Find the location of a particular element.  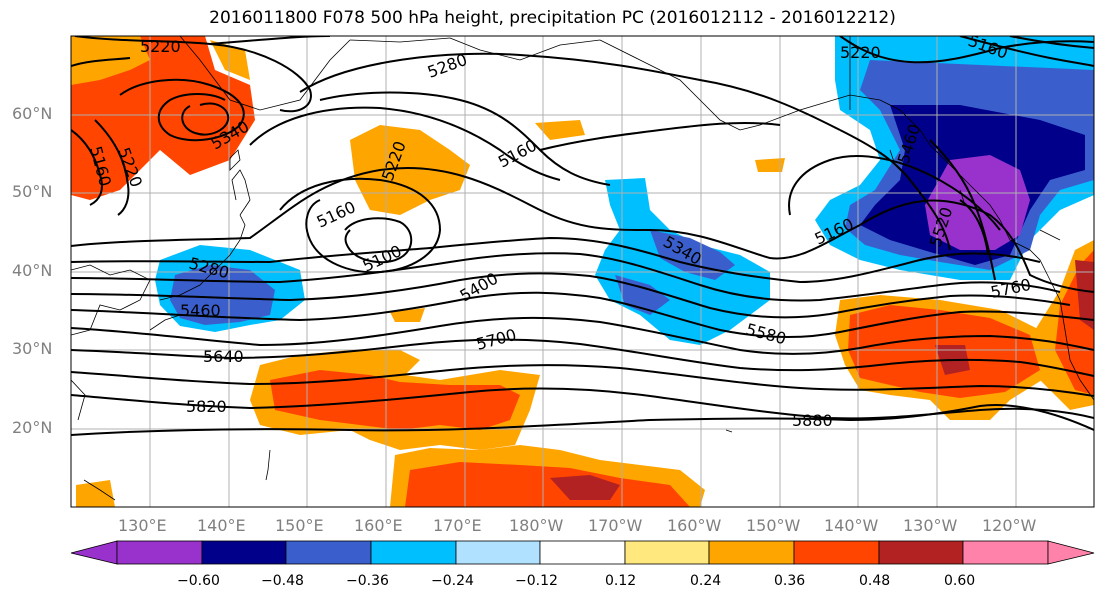

lon-label: 140°E is located at coordinates (221, 525).